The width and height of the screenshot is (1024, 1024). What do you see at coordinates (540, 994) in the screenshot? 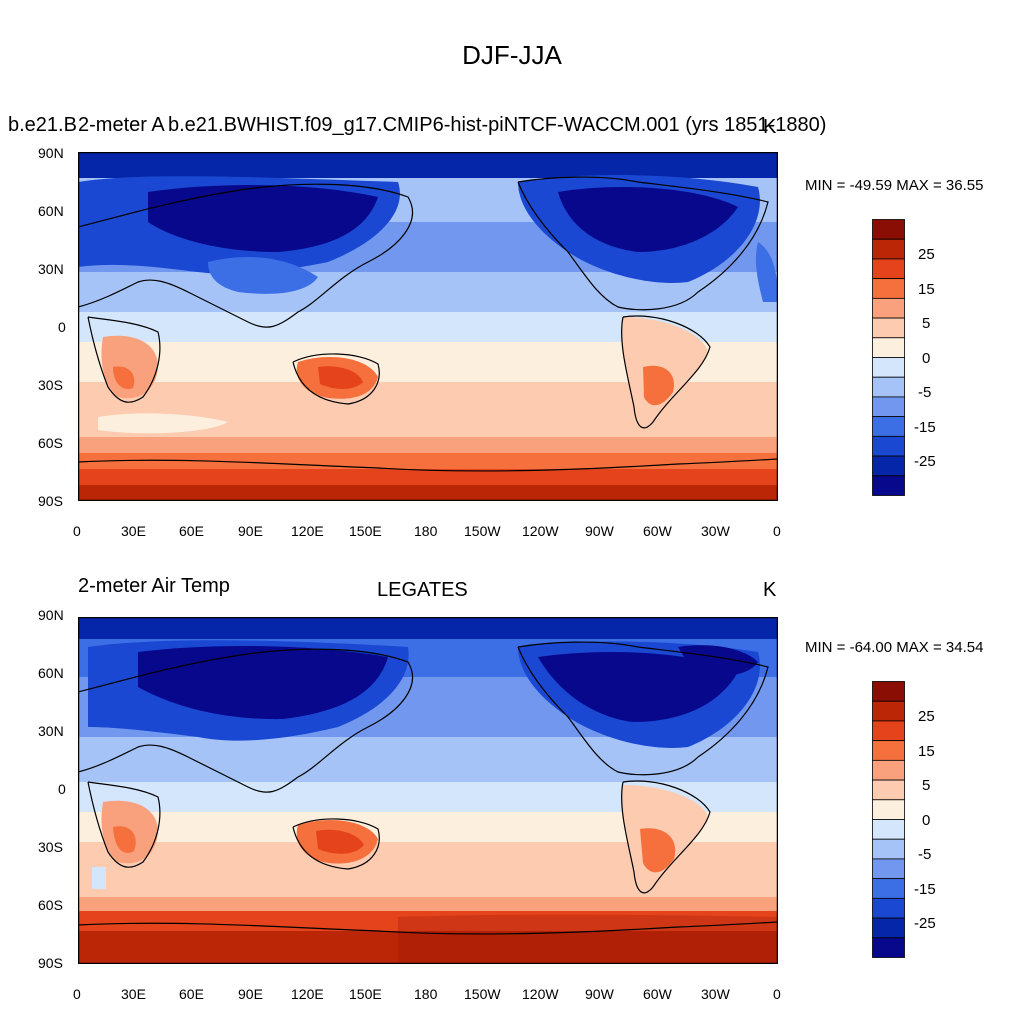
I see `lon-label: 120W` at bounding box center [540, 994].